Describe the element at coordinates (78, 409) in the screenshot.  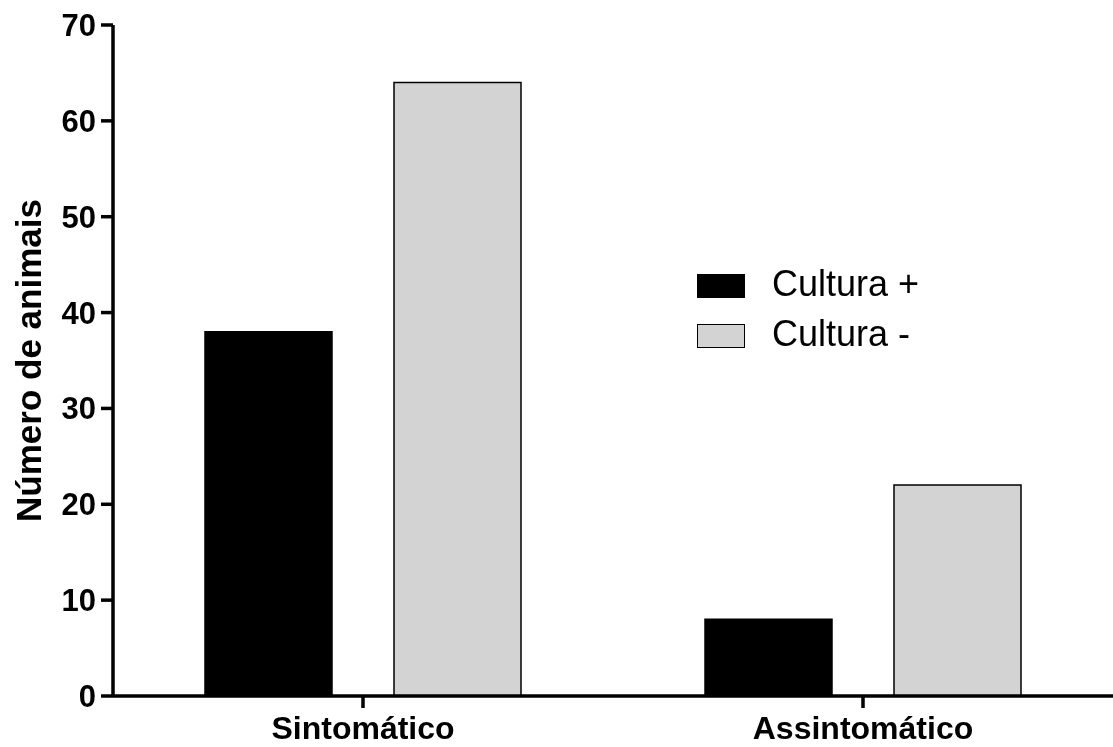
I see `y-tick-label: 30` at that location.